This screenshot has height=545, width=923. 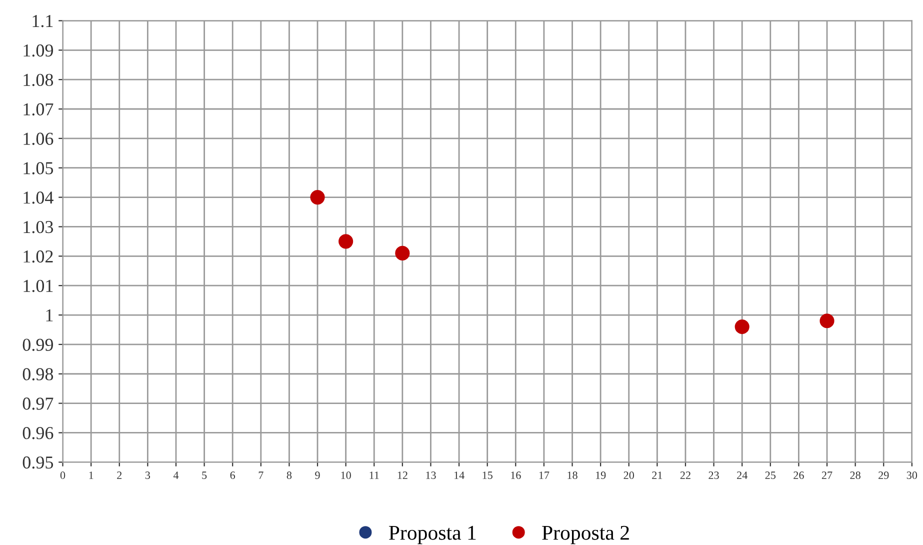 I want to click on x-tick-label: 28, so click(x=855, y=476).